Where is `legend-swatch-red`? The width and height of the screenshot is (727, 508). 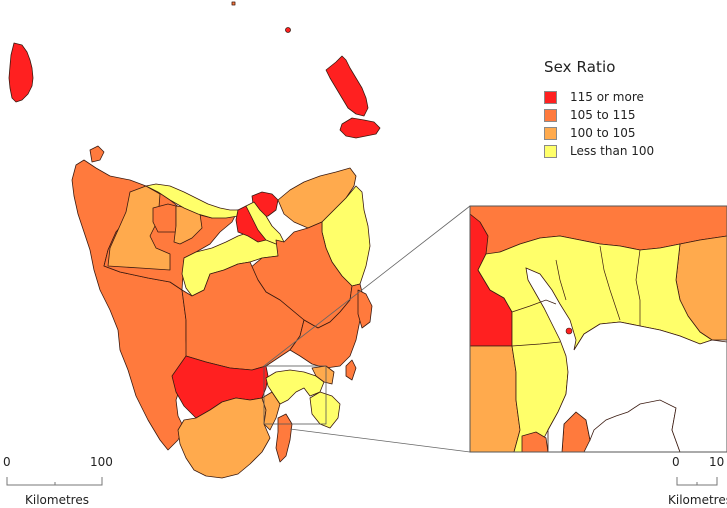 legend-swatch-red is located at coordinates (550, 97).